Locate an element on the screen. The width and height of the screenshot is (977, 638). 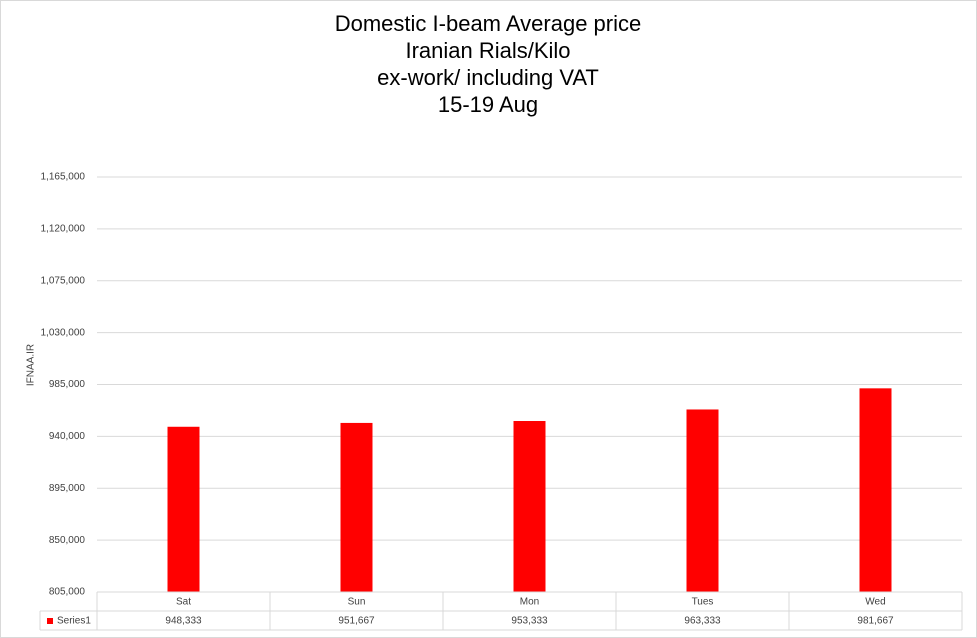
data-table-value: 963,333 is located at coordinates (702, 621).